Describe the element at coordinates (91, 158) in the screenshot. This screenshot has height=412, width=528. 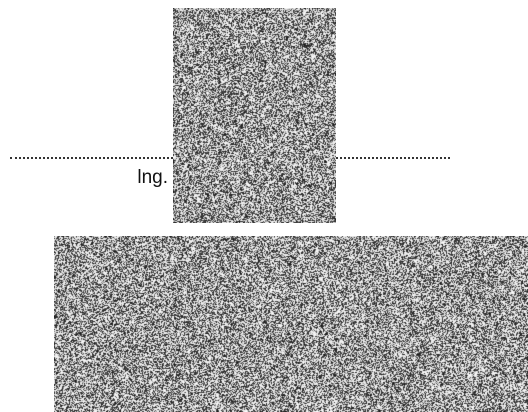
I see `dotted-divider-left` at that location.